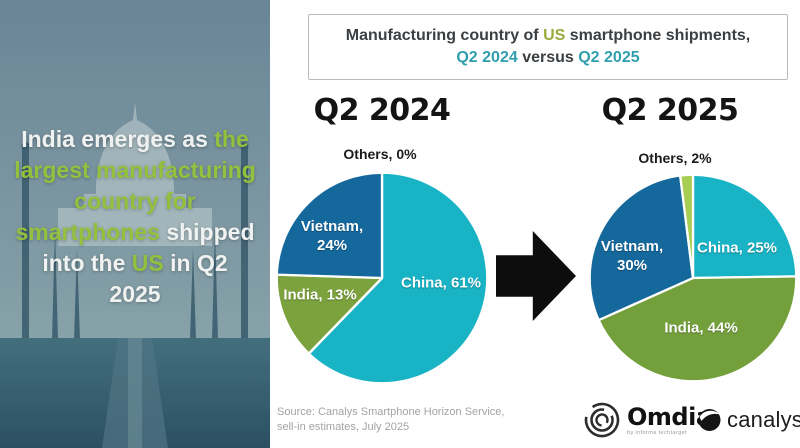 The image size is (800, 448). What do you see at coordinates (118, 139) in the screenshot?
I see `headline-segment: India emerges as` at bounding box center [118, 139].